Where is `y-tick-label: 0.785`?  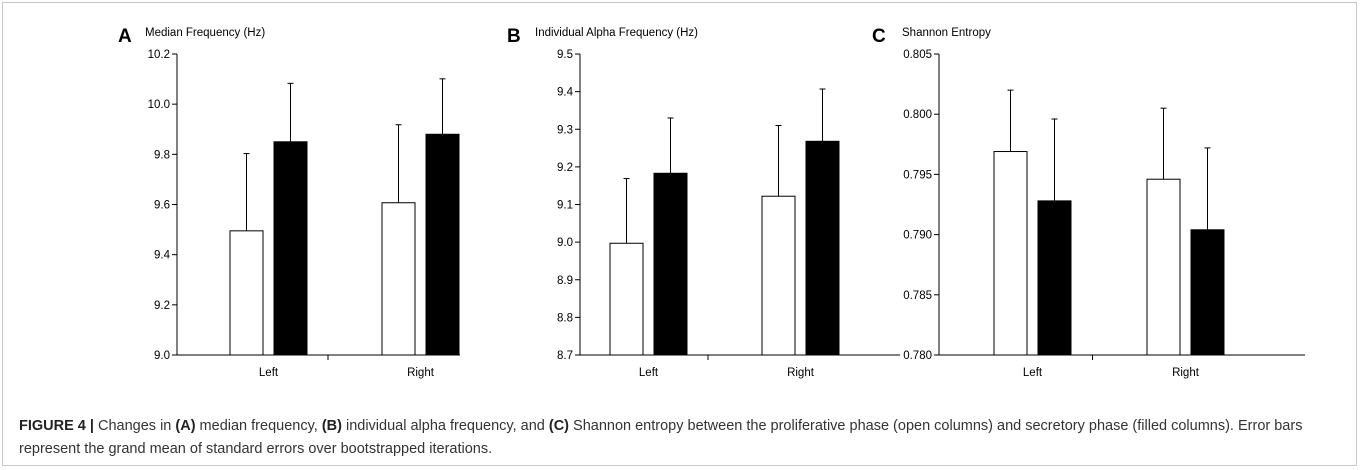 y-tick-label: 0.785 is located at coordinates (917, 296).